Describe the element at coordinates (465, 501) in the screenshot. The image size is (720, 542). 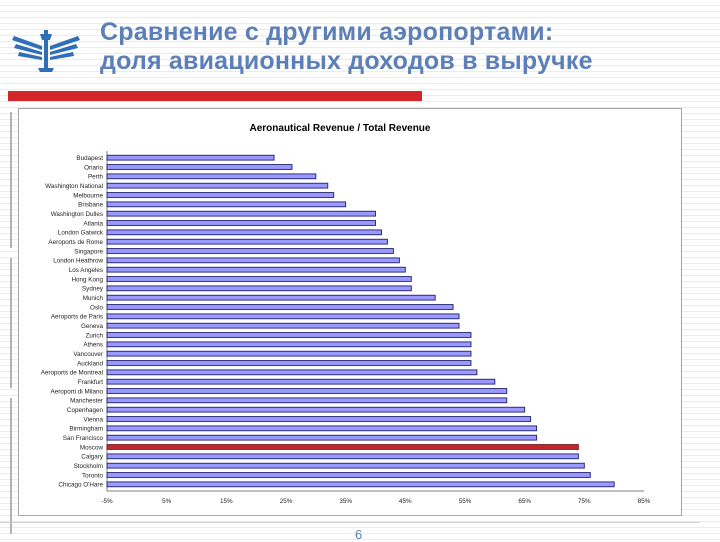
I see `x-tick-label: 55%` at that location.